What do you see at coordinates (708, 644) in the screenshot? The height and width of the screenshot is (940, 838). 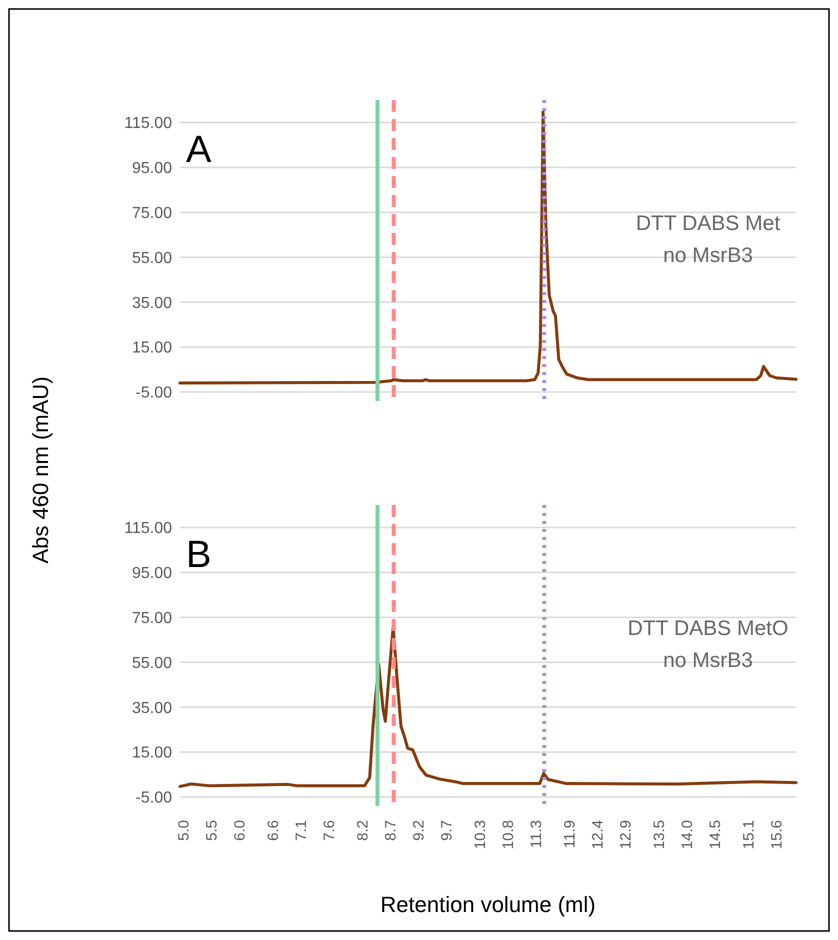 I see `annotation: DTT DABS MetO no MsrB3` at bounding box center [708, 644].